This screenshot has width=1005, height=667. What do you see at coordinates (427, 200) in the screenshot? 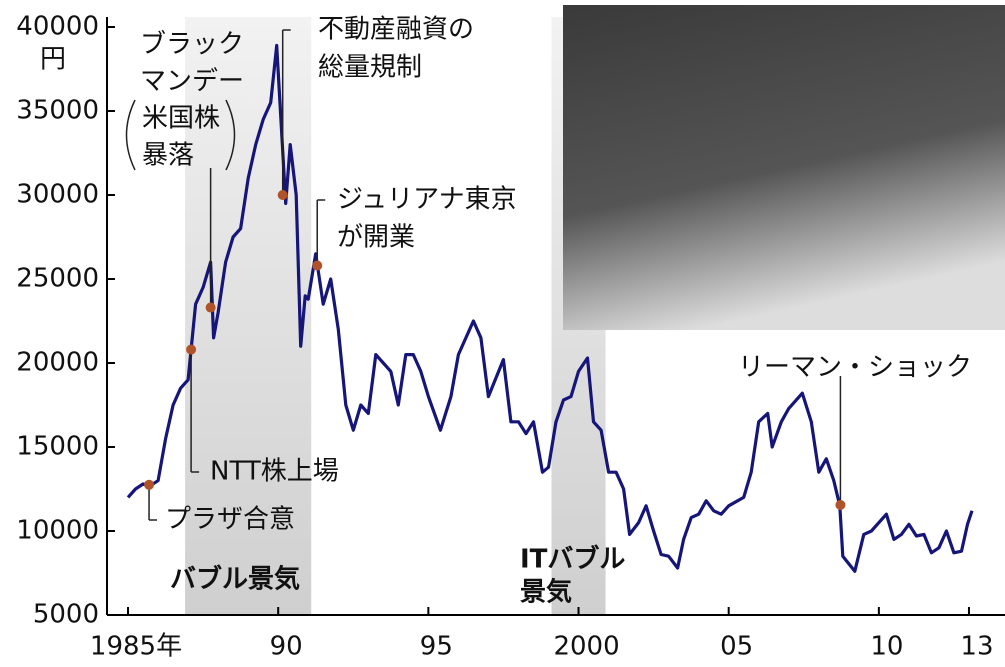
I see `annotation-text: ジュリアナ東京` at bounding box center [427, 200].